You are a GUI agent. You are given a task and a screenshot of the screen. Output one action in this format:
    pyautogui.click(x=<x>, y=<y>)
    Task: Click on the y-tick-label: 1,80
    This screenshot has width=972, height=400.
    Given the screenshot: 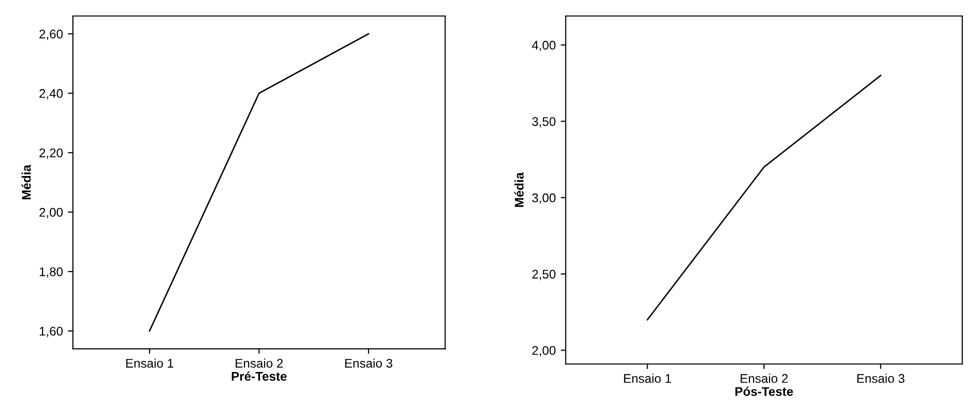 What is the action you would take?
    pyautogui.click(x=51, y=272)
    